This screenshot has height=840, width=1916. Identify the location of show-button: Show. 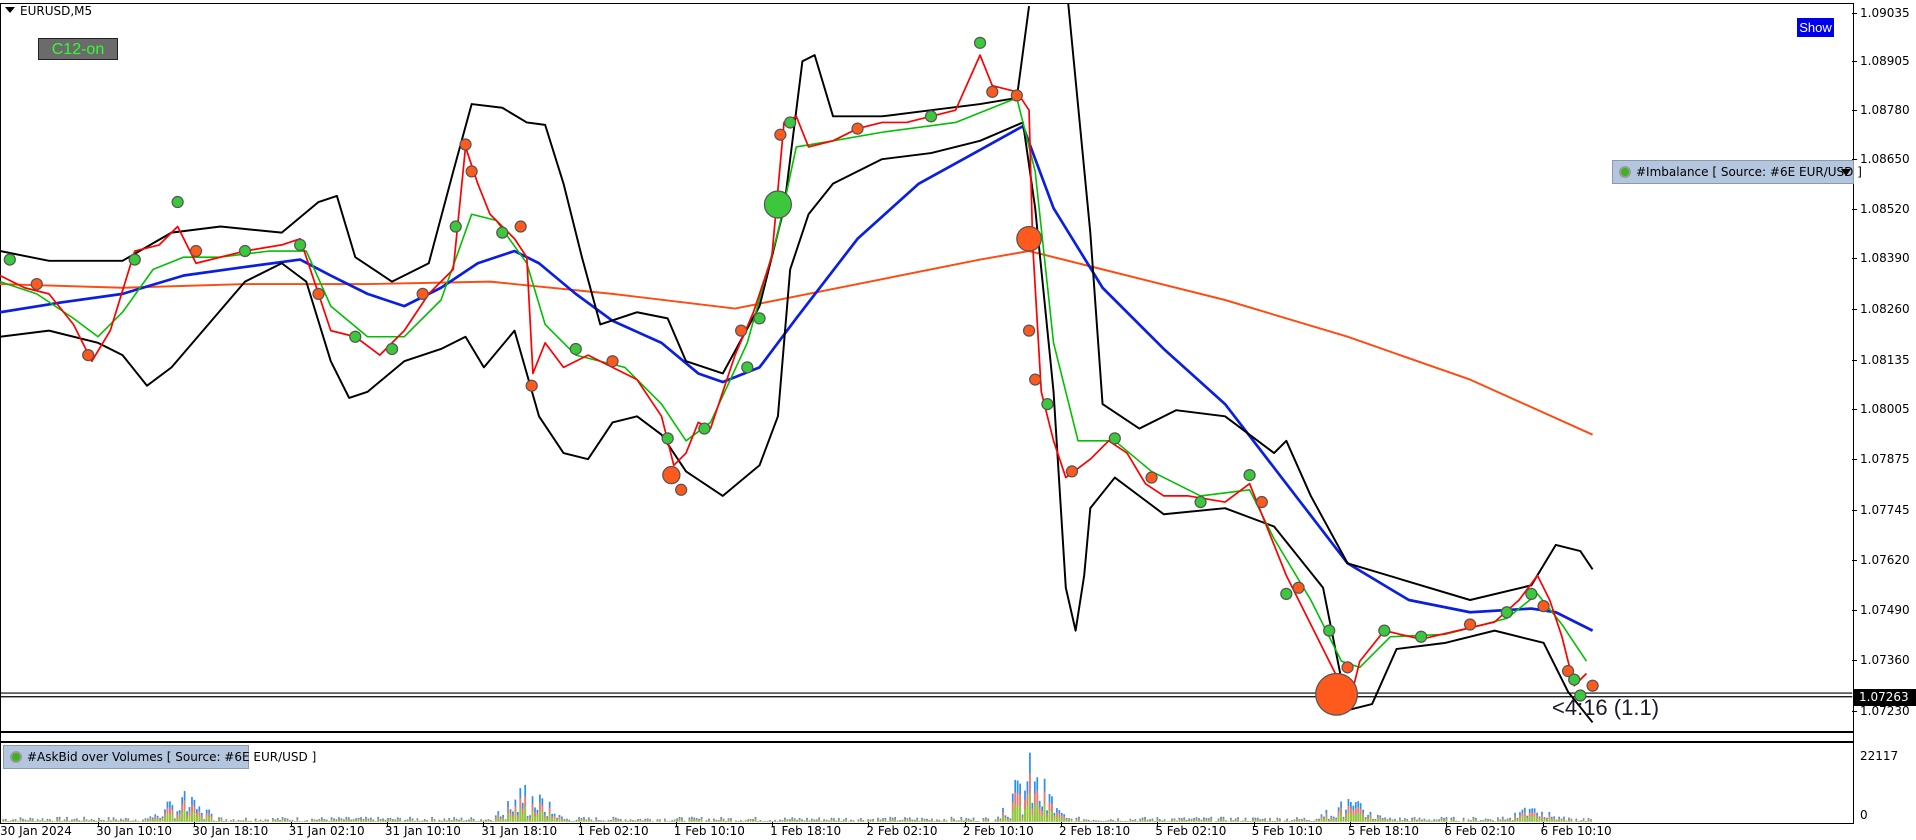
(1815, 27).